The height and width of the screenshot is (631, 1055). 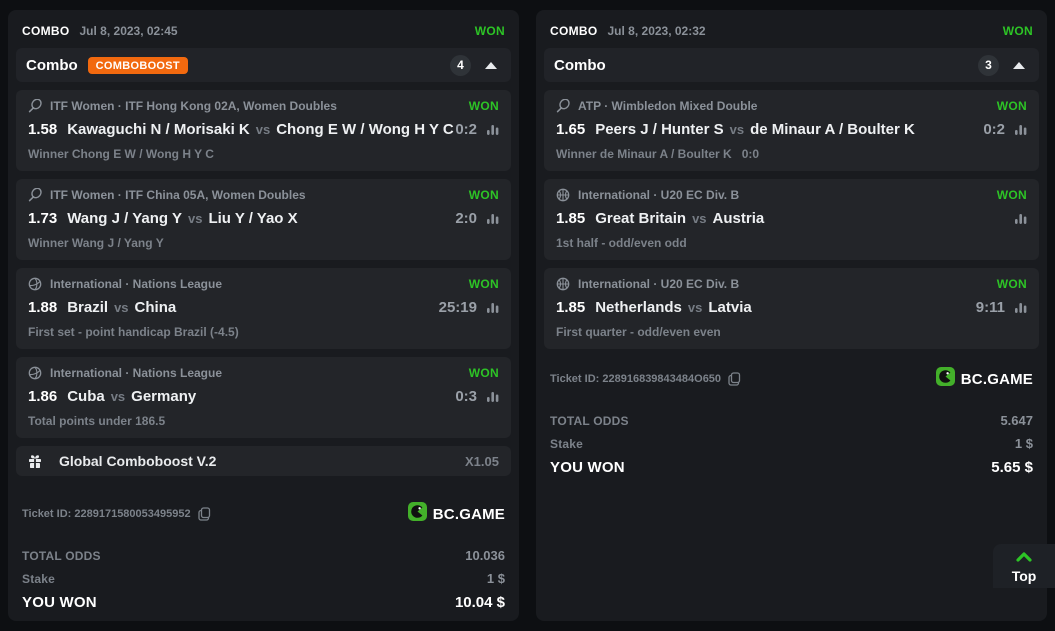 I want to click on home-team: Great Britain, so click(x=640, y=218).